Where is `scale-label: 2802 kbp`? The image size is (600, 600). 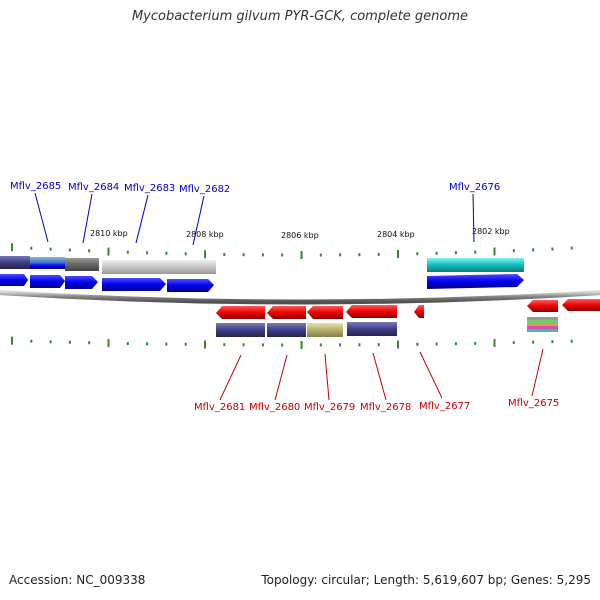
scale-label: 2802 kbp is located at coordinates (491, 231).